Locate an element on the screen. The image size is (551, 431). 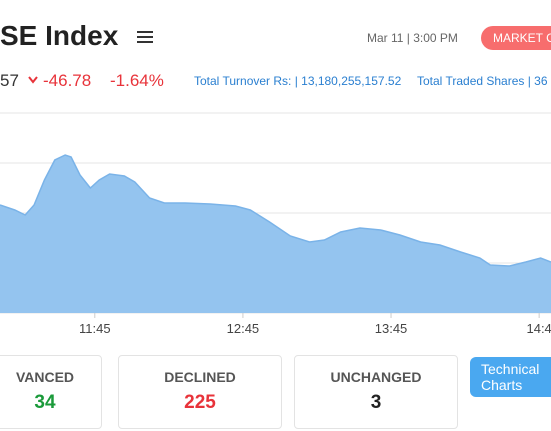
x-tick-label: 14:4 is located at coordinates (538, 328).